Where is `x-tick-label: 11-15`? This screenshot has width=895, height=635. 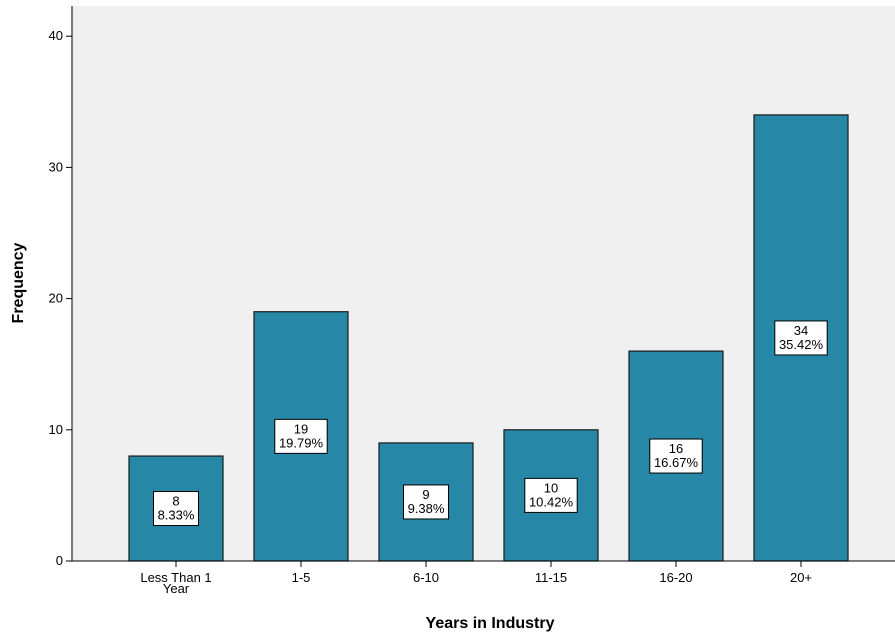 x-tick-label: 11-15 is located at coordinates (551, 577).